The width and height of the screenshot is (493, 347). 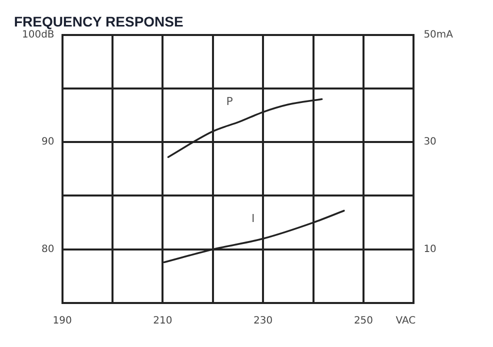 I want to click on y2-tick-label: 50mA, so click(x=439, y=34).